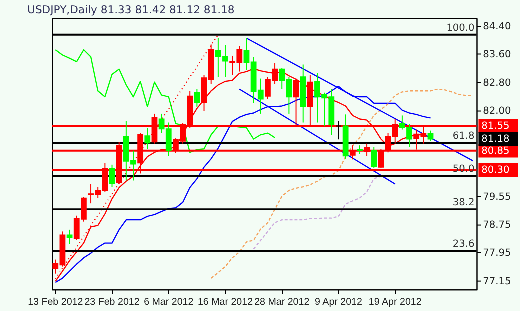 Image resolution: width=520 pixels, height=320 pixels. I want to click on x-tick-label: 23 Feb 2012, so click(112, 302).